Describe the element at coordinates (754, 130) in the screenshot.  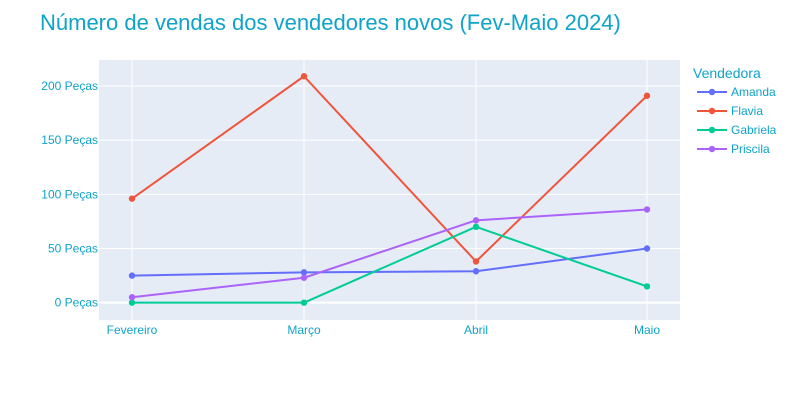
I see `legend-label: Gabriela` at that location.